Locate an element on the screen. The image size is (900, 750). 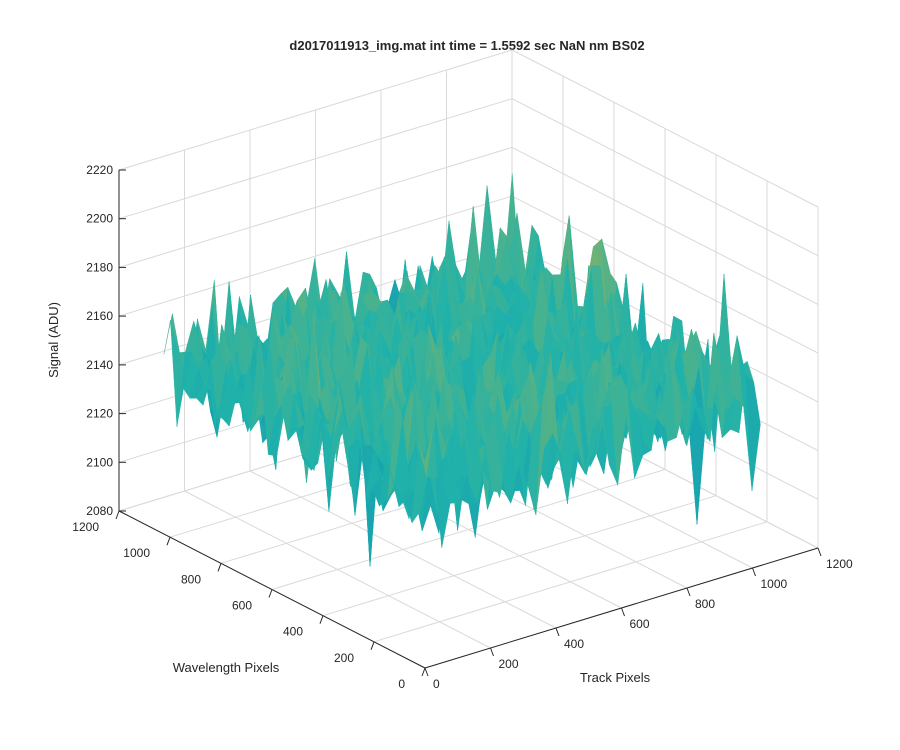
y-tick-label: 800 is located at coordinates (191, 579).